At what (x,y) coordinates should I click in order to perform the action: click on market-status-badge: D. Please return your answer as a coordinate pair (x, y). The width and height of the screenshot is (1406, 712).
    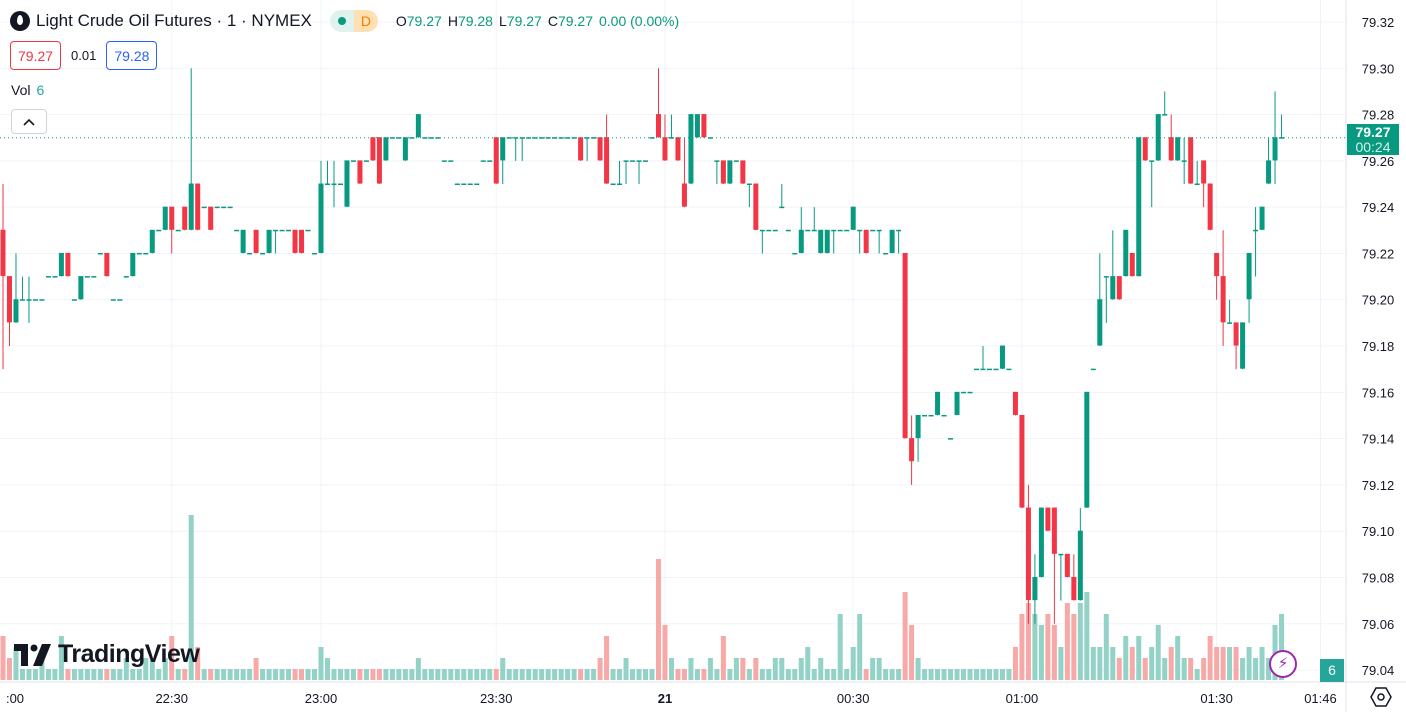
    Looking at the image, I should click on (353, 21).